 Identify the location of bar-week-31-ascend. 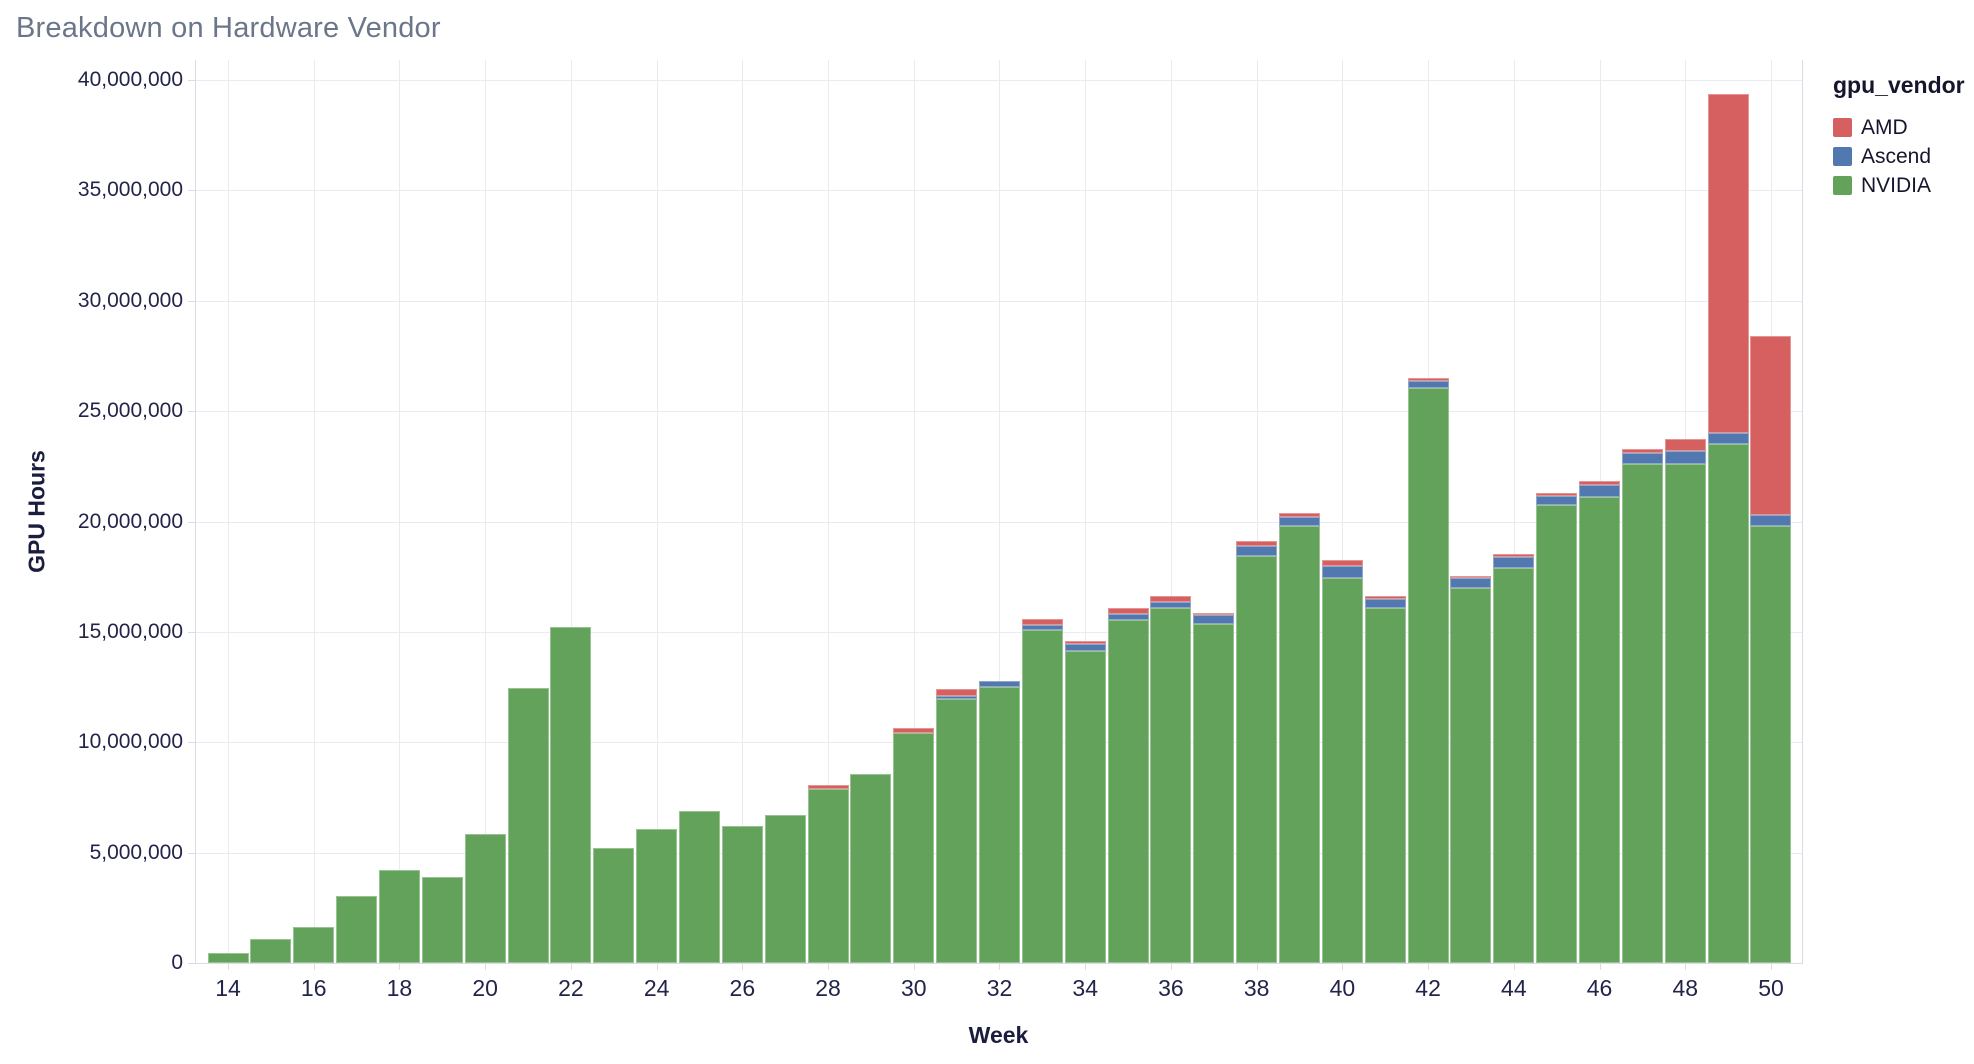
(957, 697).